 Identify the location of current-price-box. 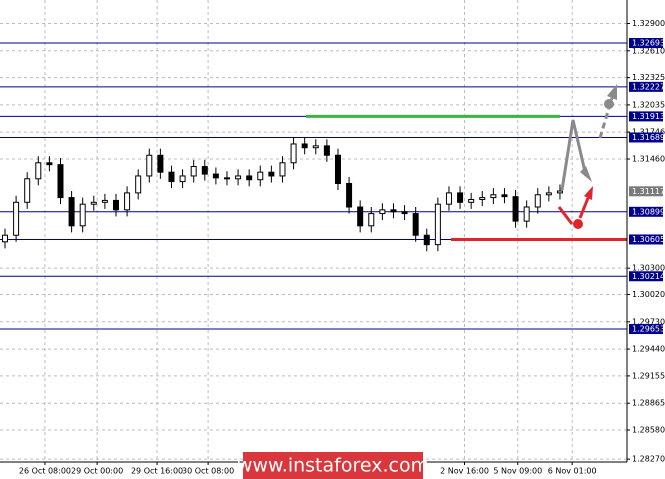
(646, 191).